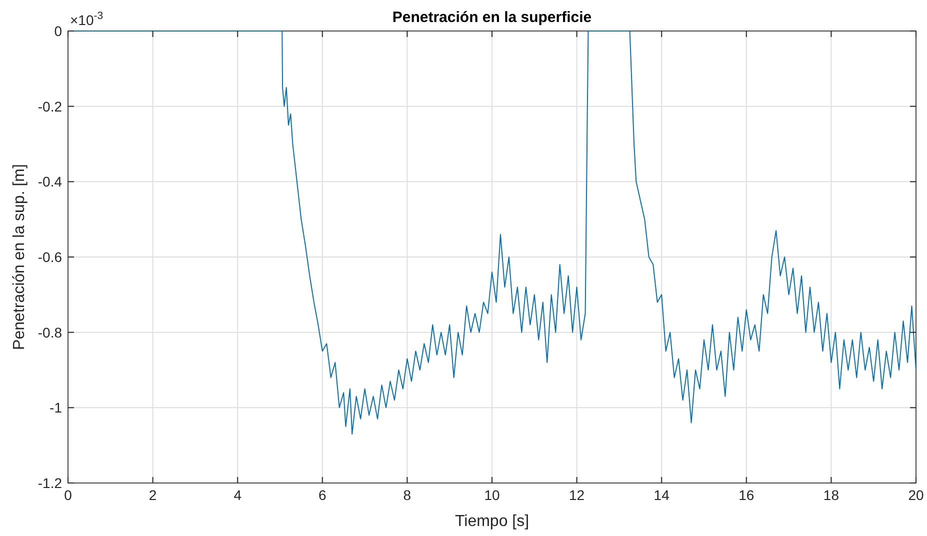 The width and height of the screenshot is (927, 536). I want to click on y-tick-label: -1, so click(56, 408).